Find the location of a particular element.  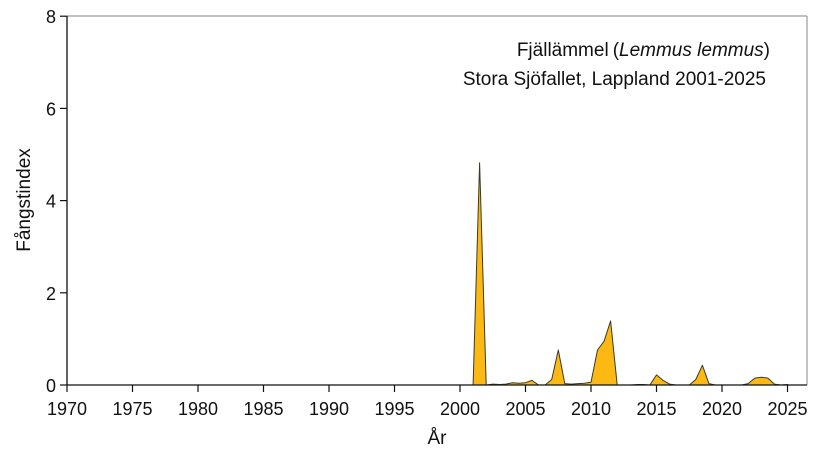

y-axis-label: Fångstindex is located at coordinates (24, 200).